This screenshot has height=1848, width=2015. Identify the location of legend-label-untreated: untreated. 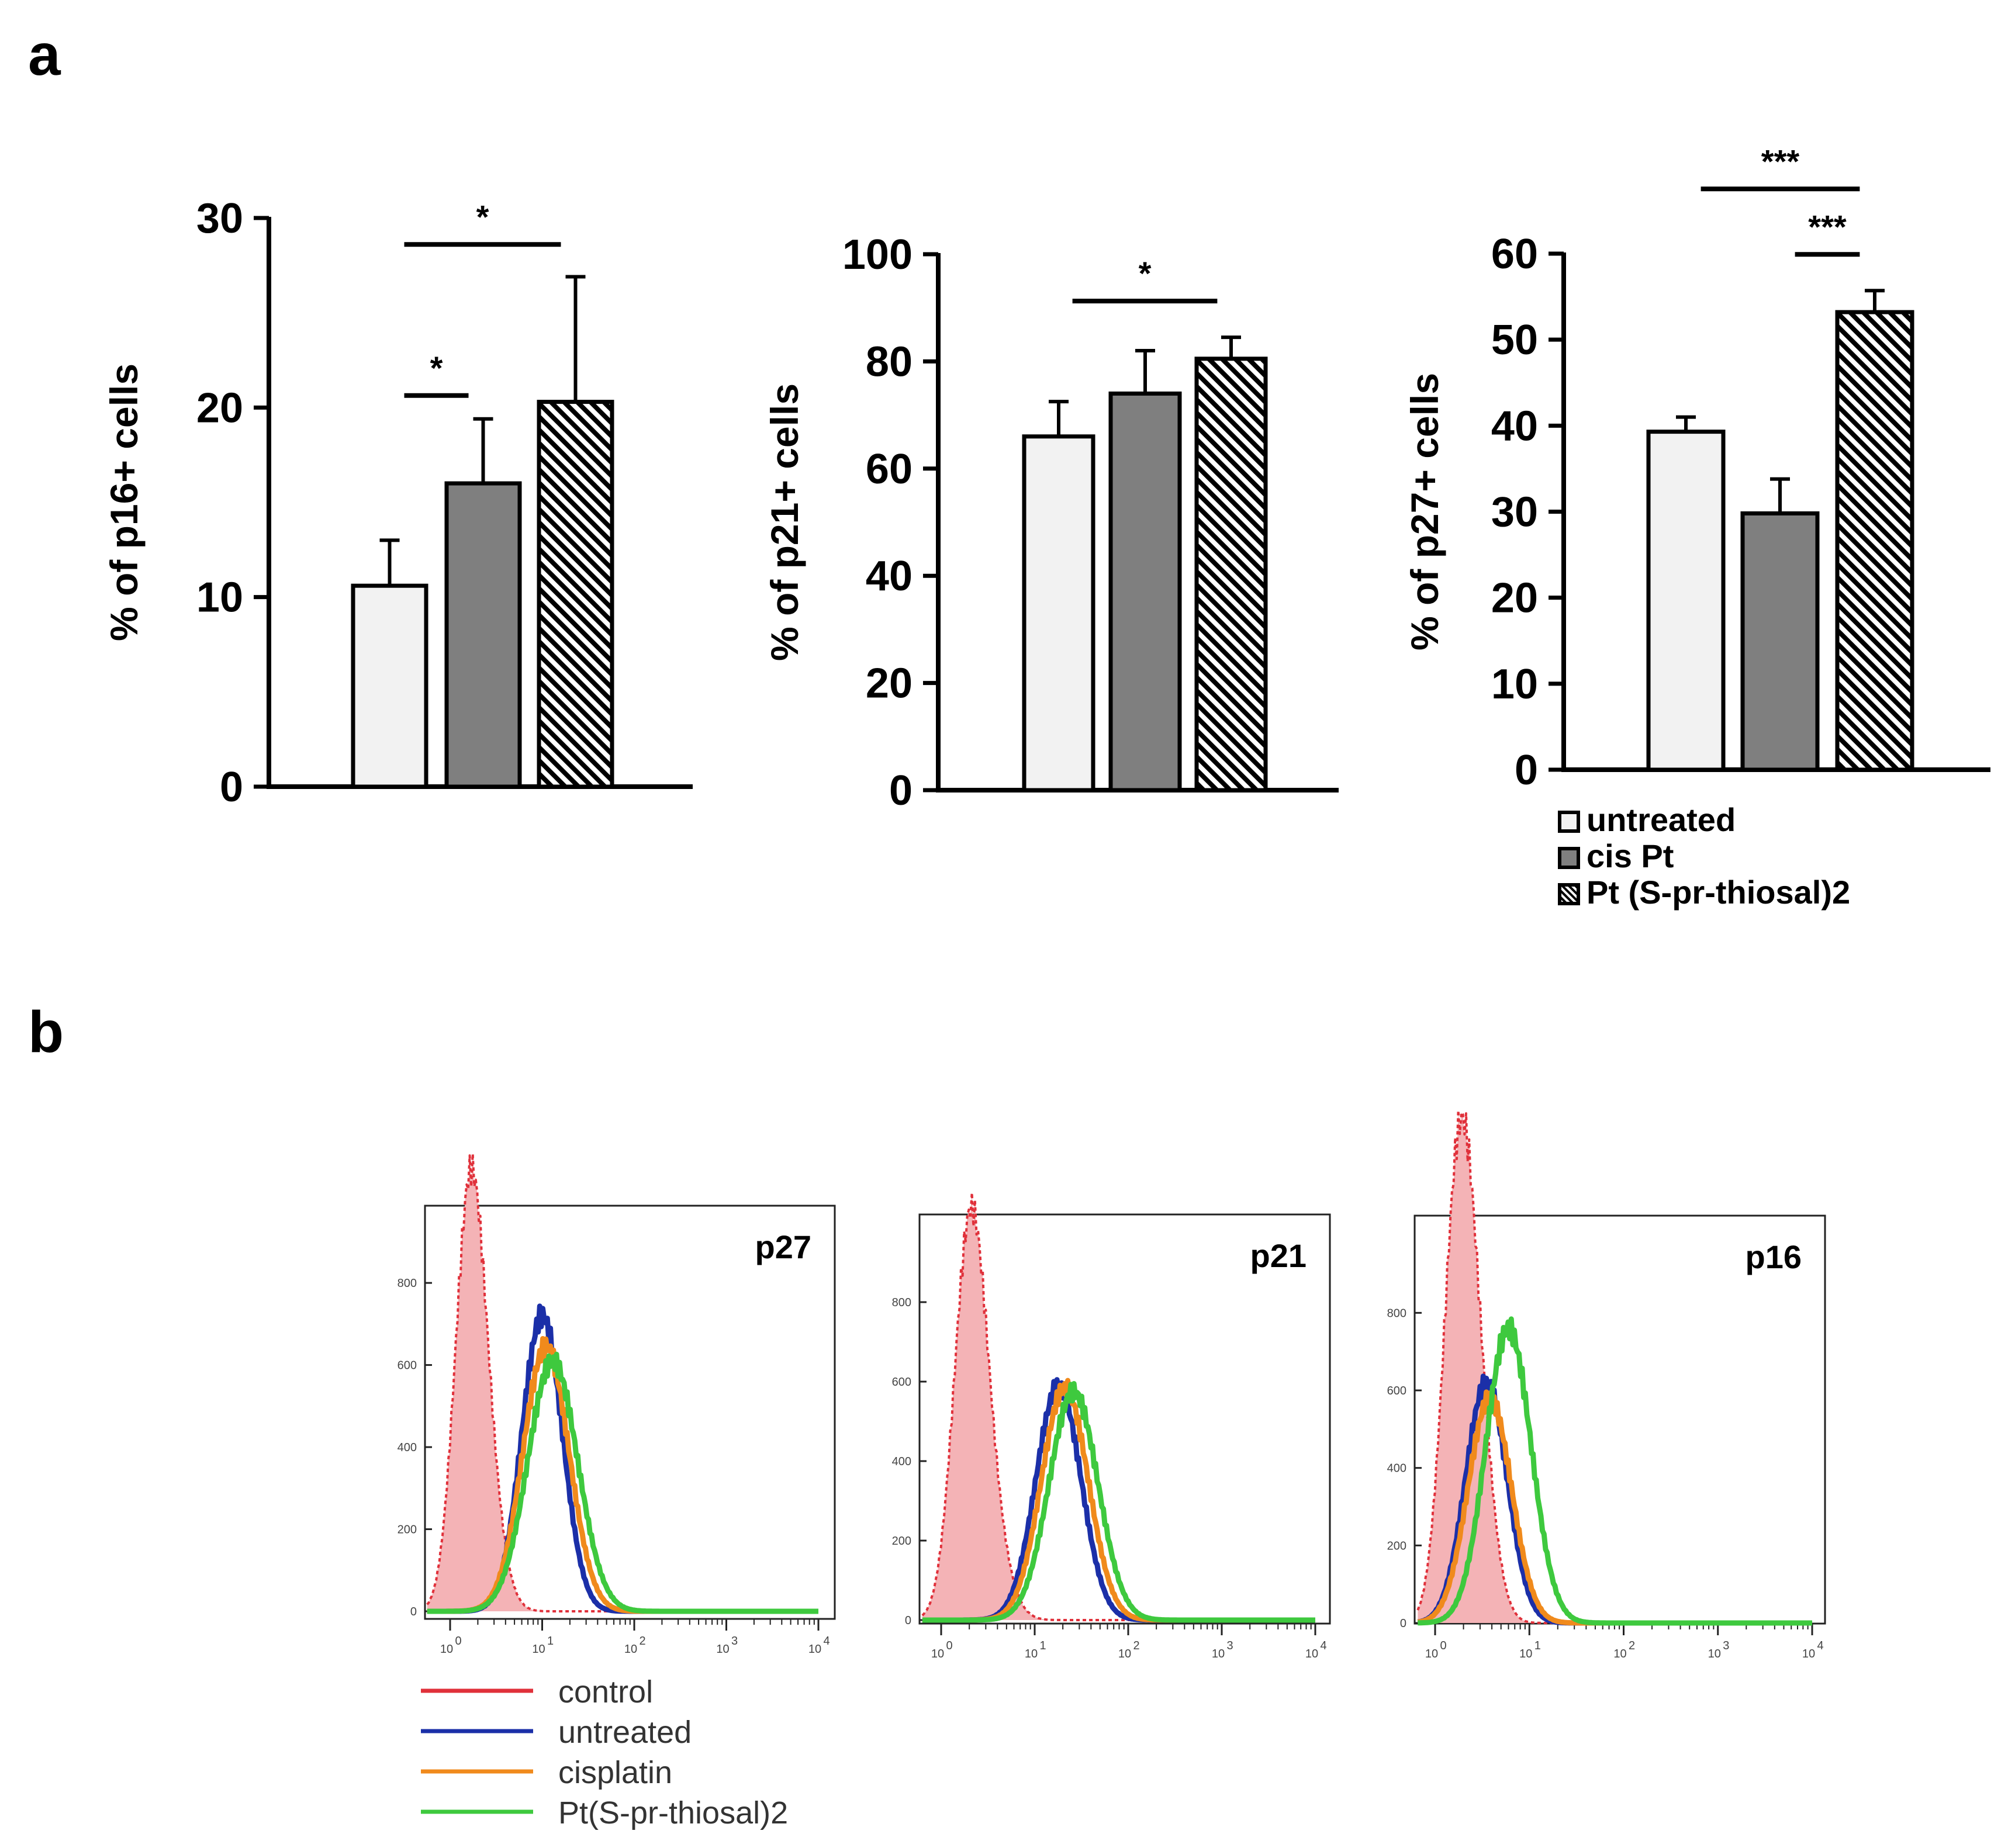
(625, 1732).